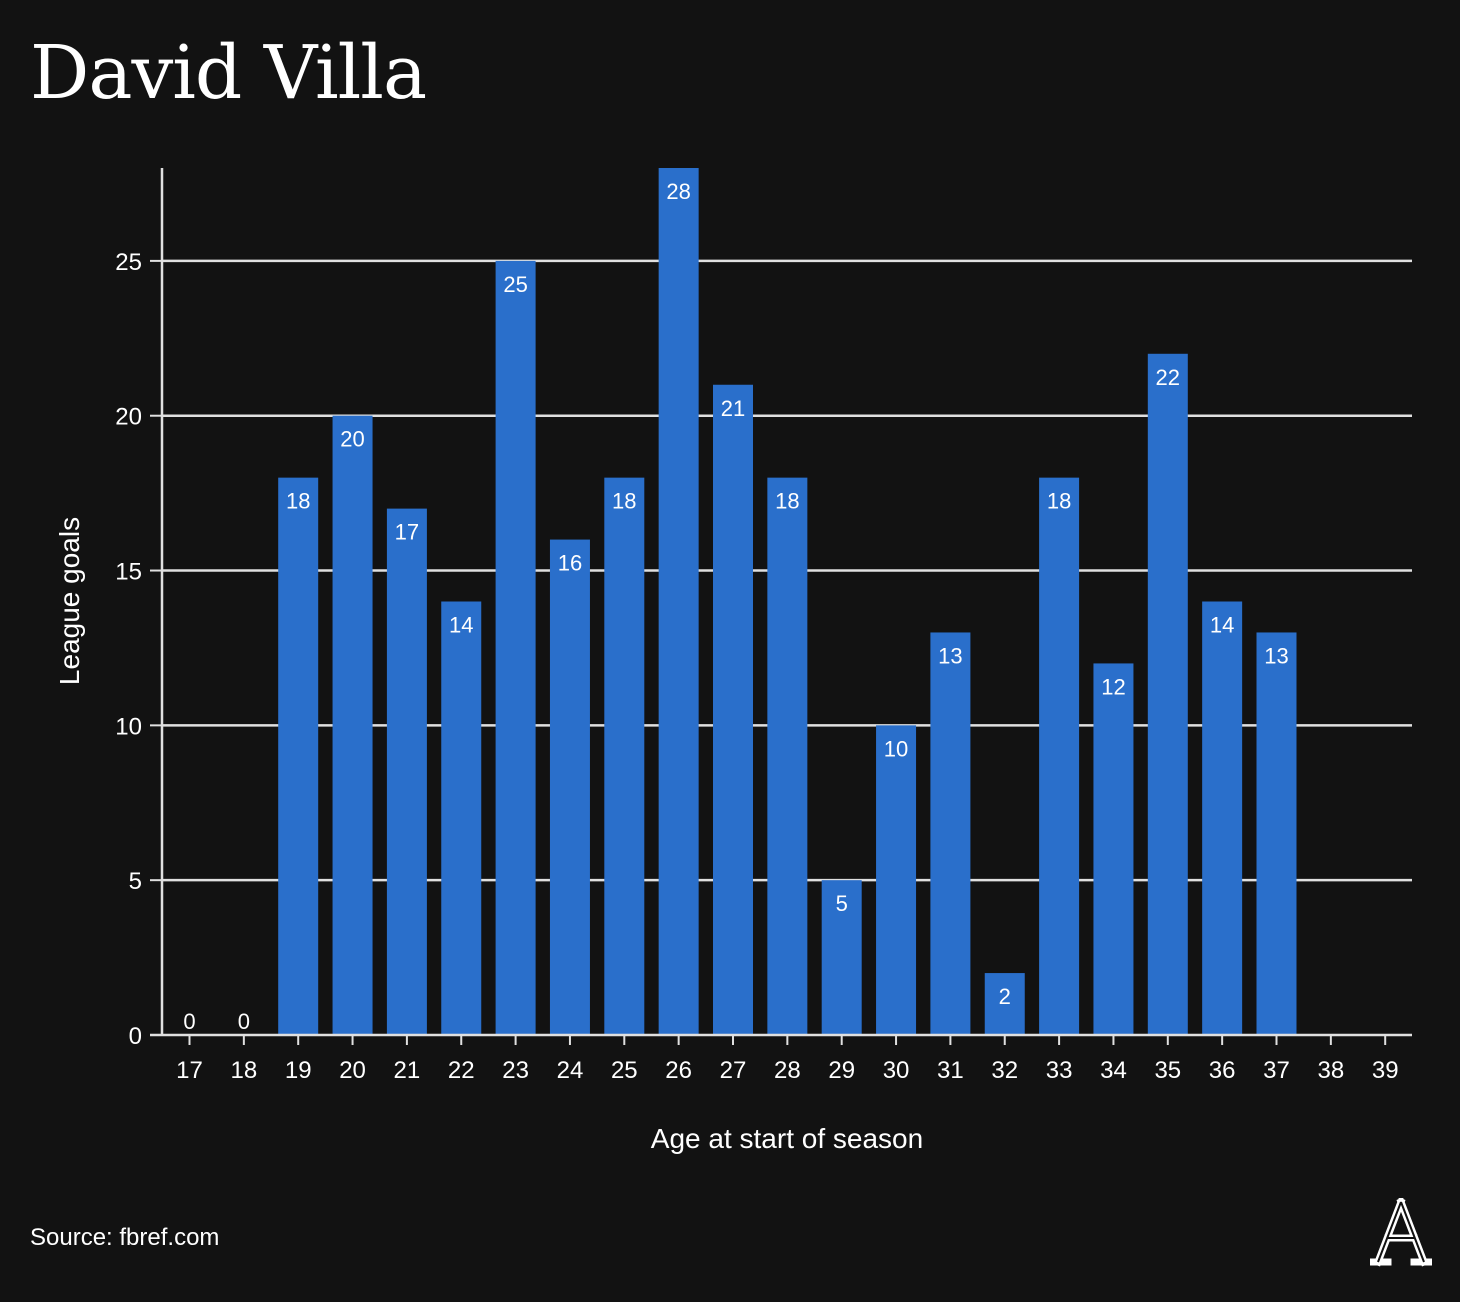  Describe the element at coordinates (243, 1070) in the screenshot. I see `x-tick-label: 18` at that location.